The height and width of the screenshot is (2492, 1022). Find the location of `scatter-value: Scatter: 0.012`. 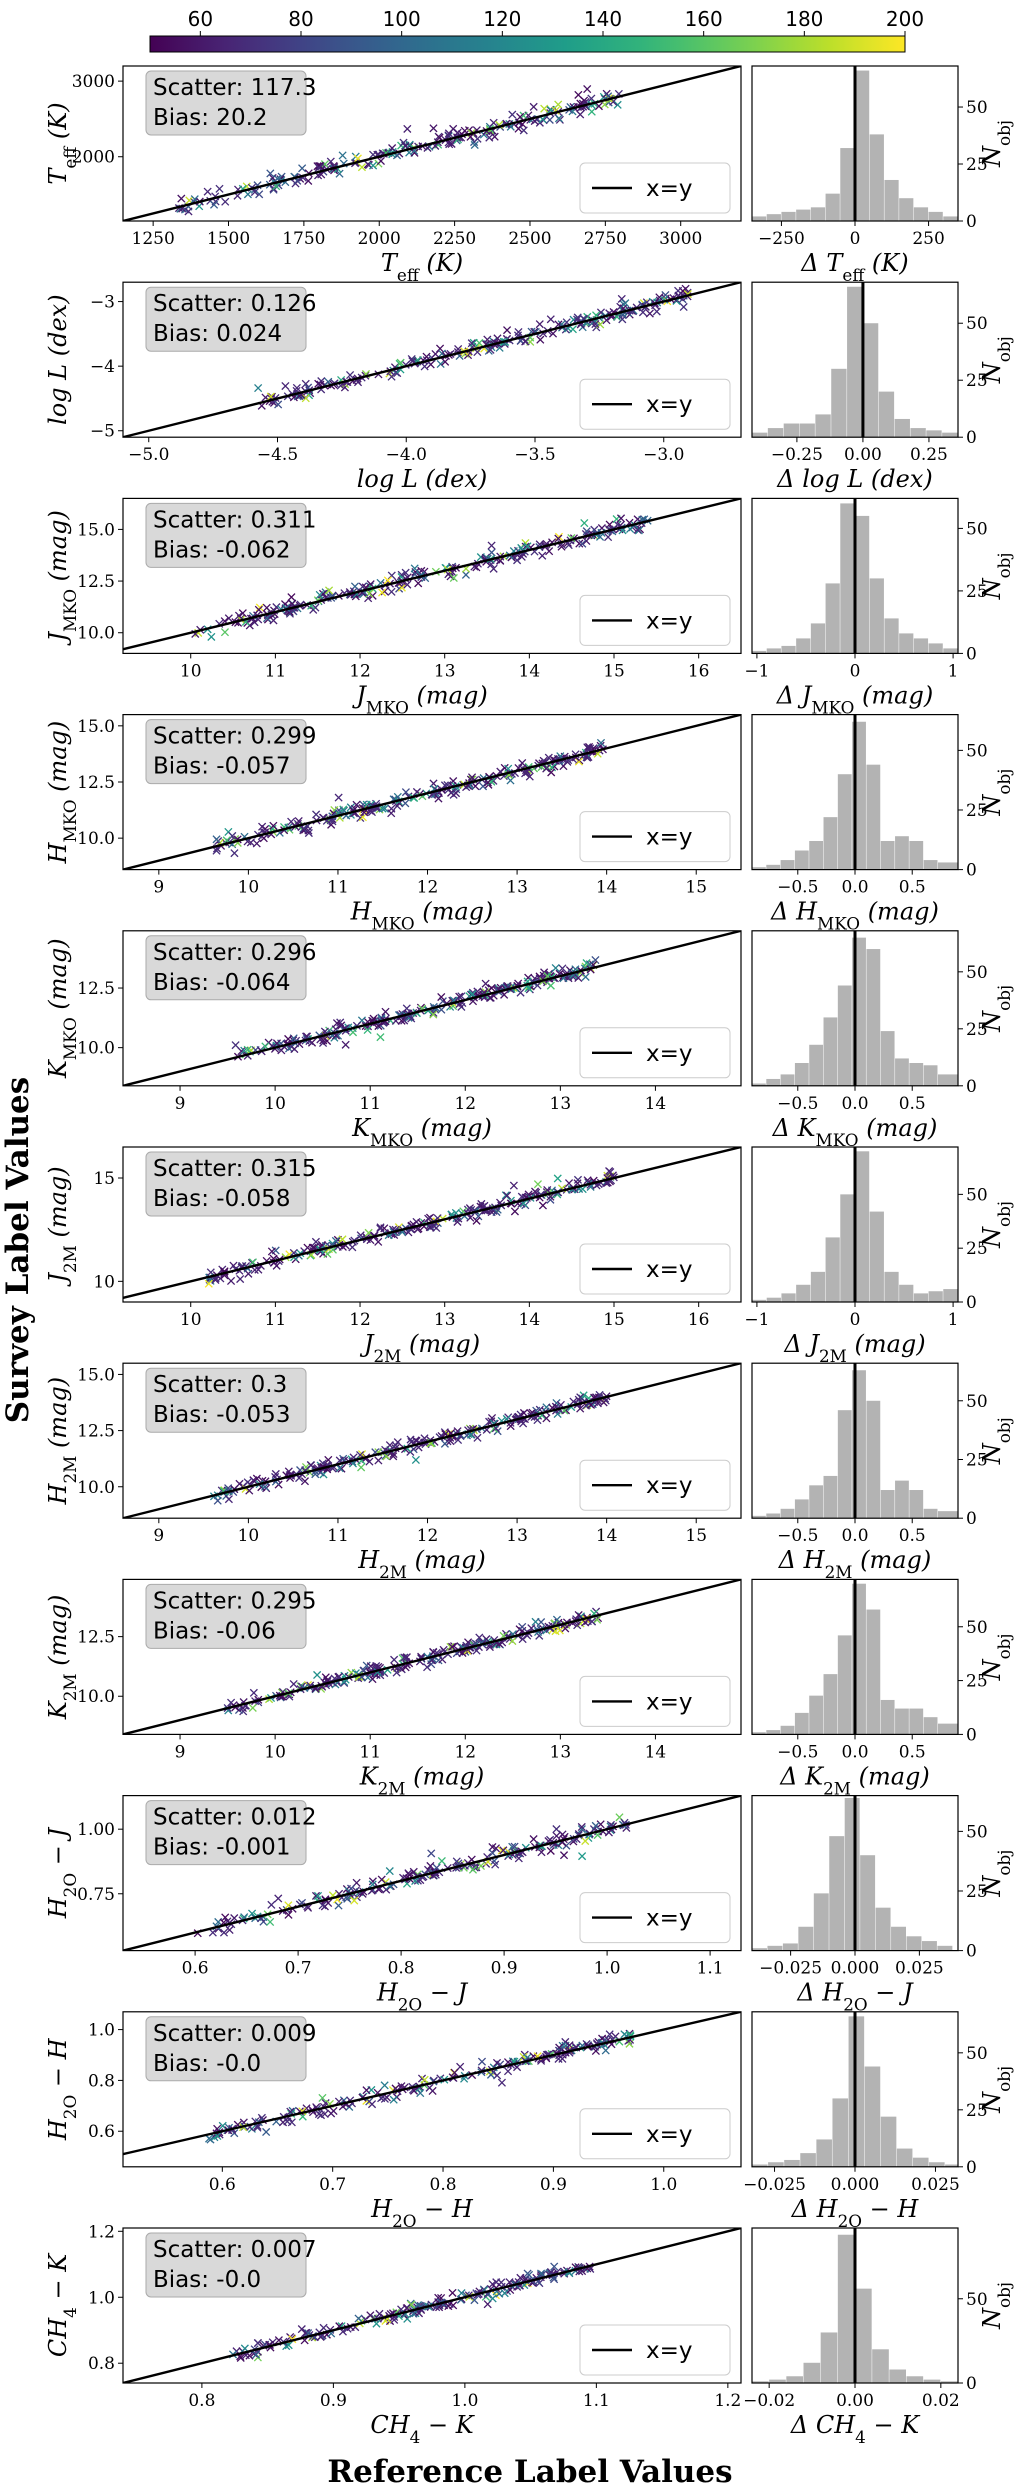

scatter-value: Scatter: 0.012 is located at coordinates (234, 1818).